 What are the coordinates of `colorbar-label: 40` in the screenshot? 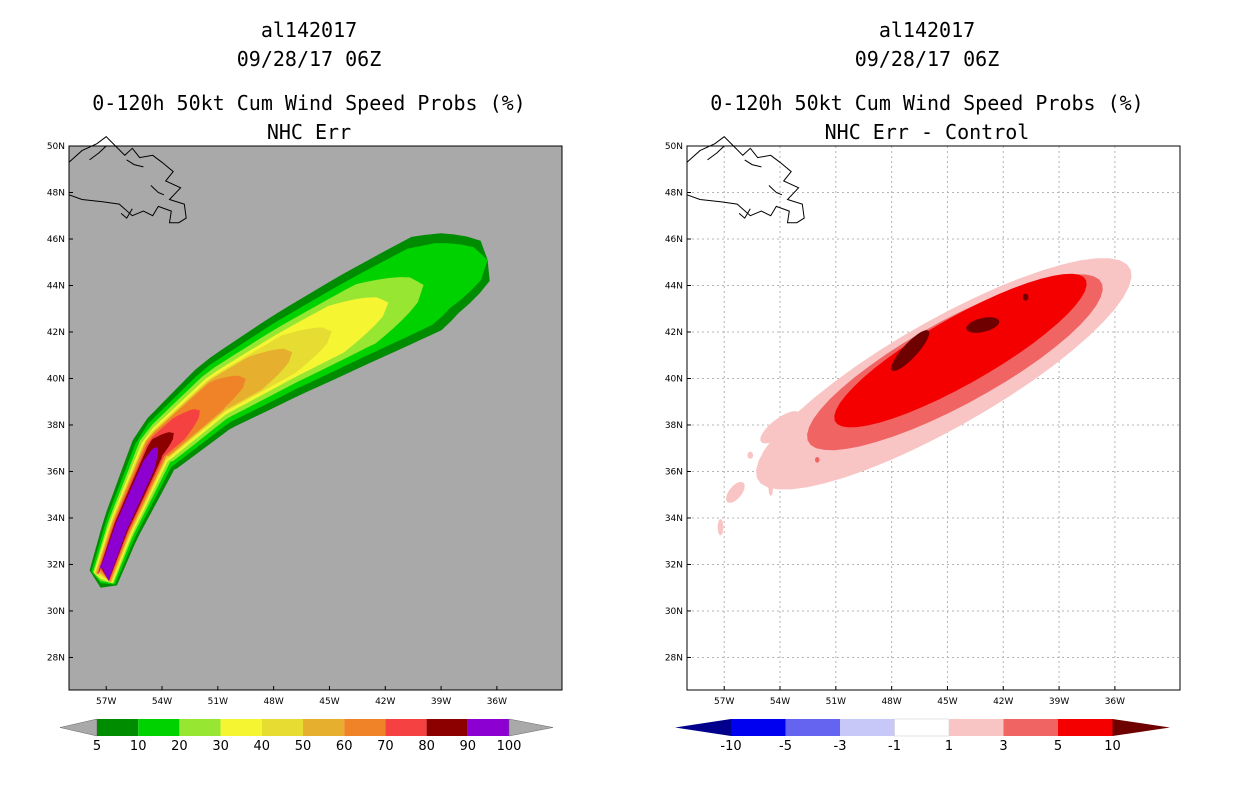 It's located at (262, 746).